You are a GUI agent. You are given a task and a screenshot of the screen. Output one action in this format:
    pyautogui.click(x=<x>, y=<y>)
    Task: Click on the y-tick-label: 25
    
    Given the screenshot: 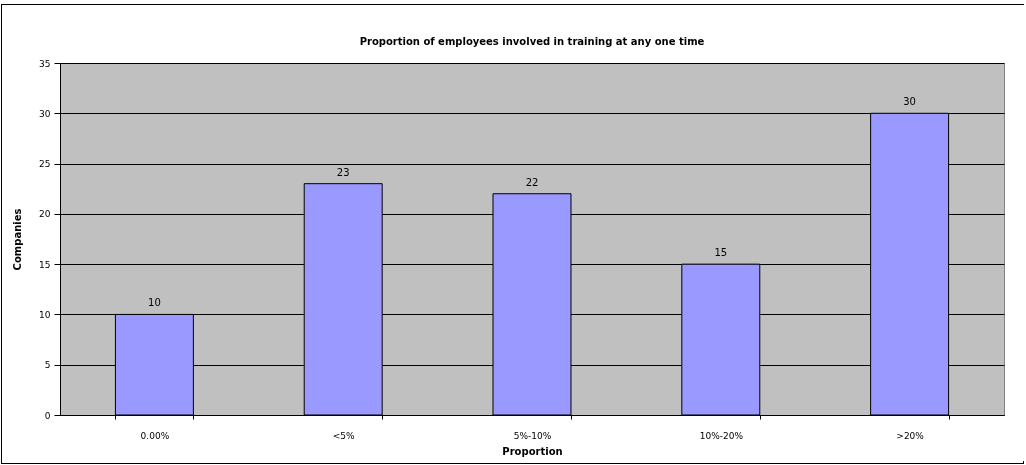 What is the action you would take?
    pyautogui.click(x=45, y=164)
    